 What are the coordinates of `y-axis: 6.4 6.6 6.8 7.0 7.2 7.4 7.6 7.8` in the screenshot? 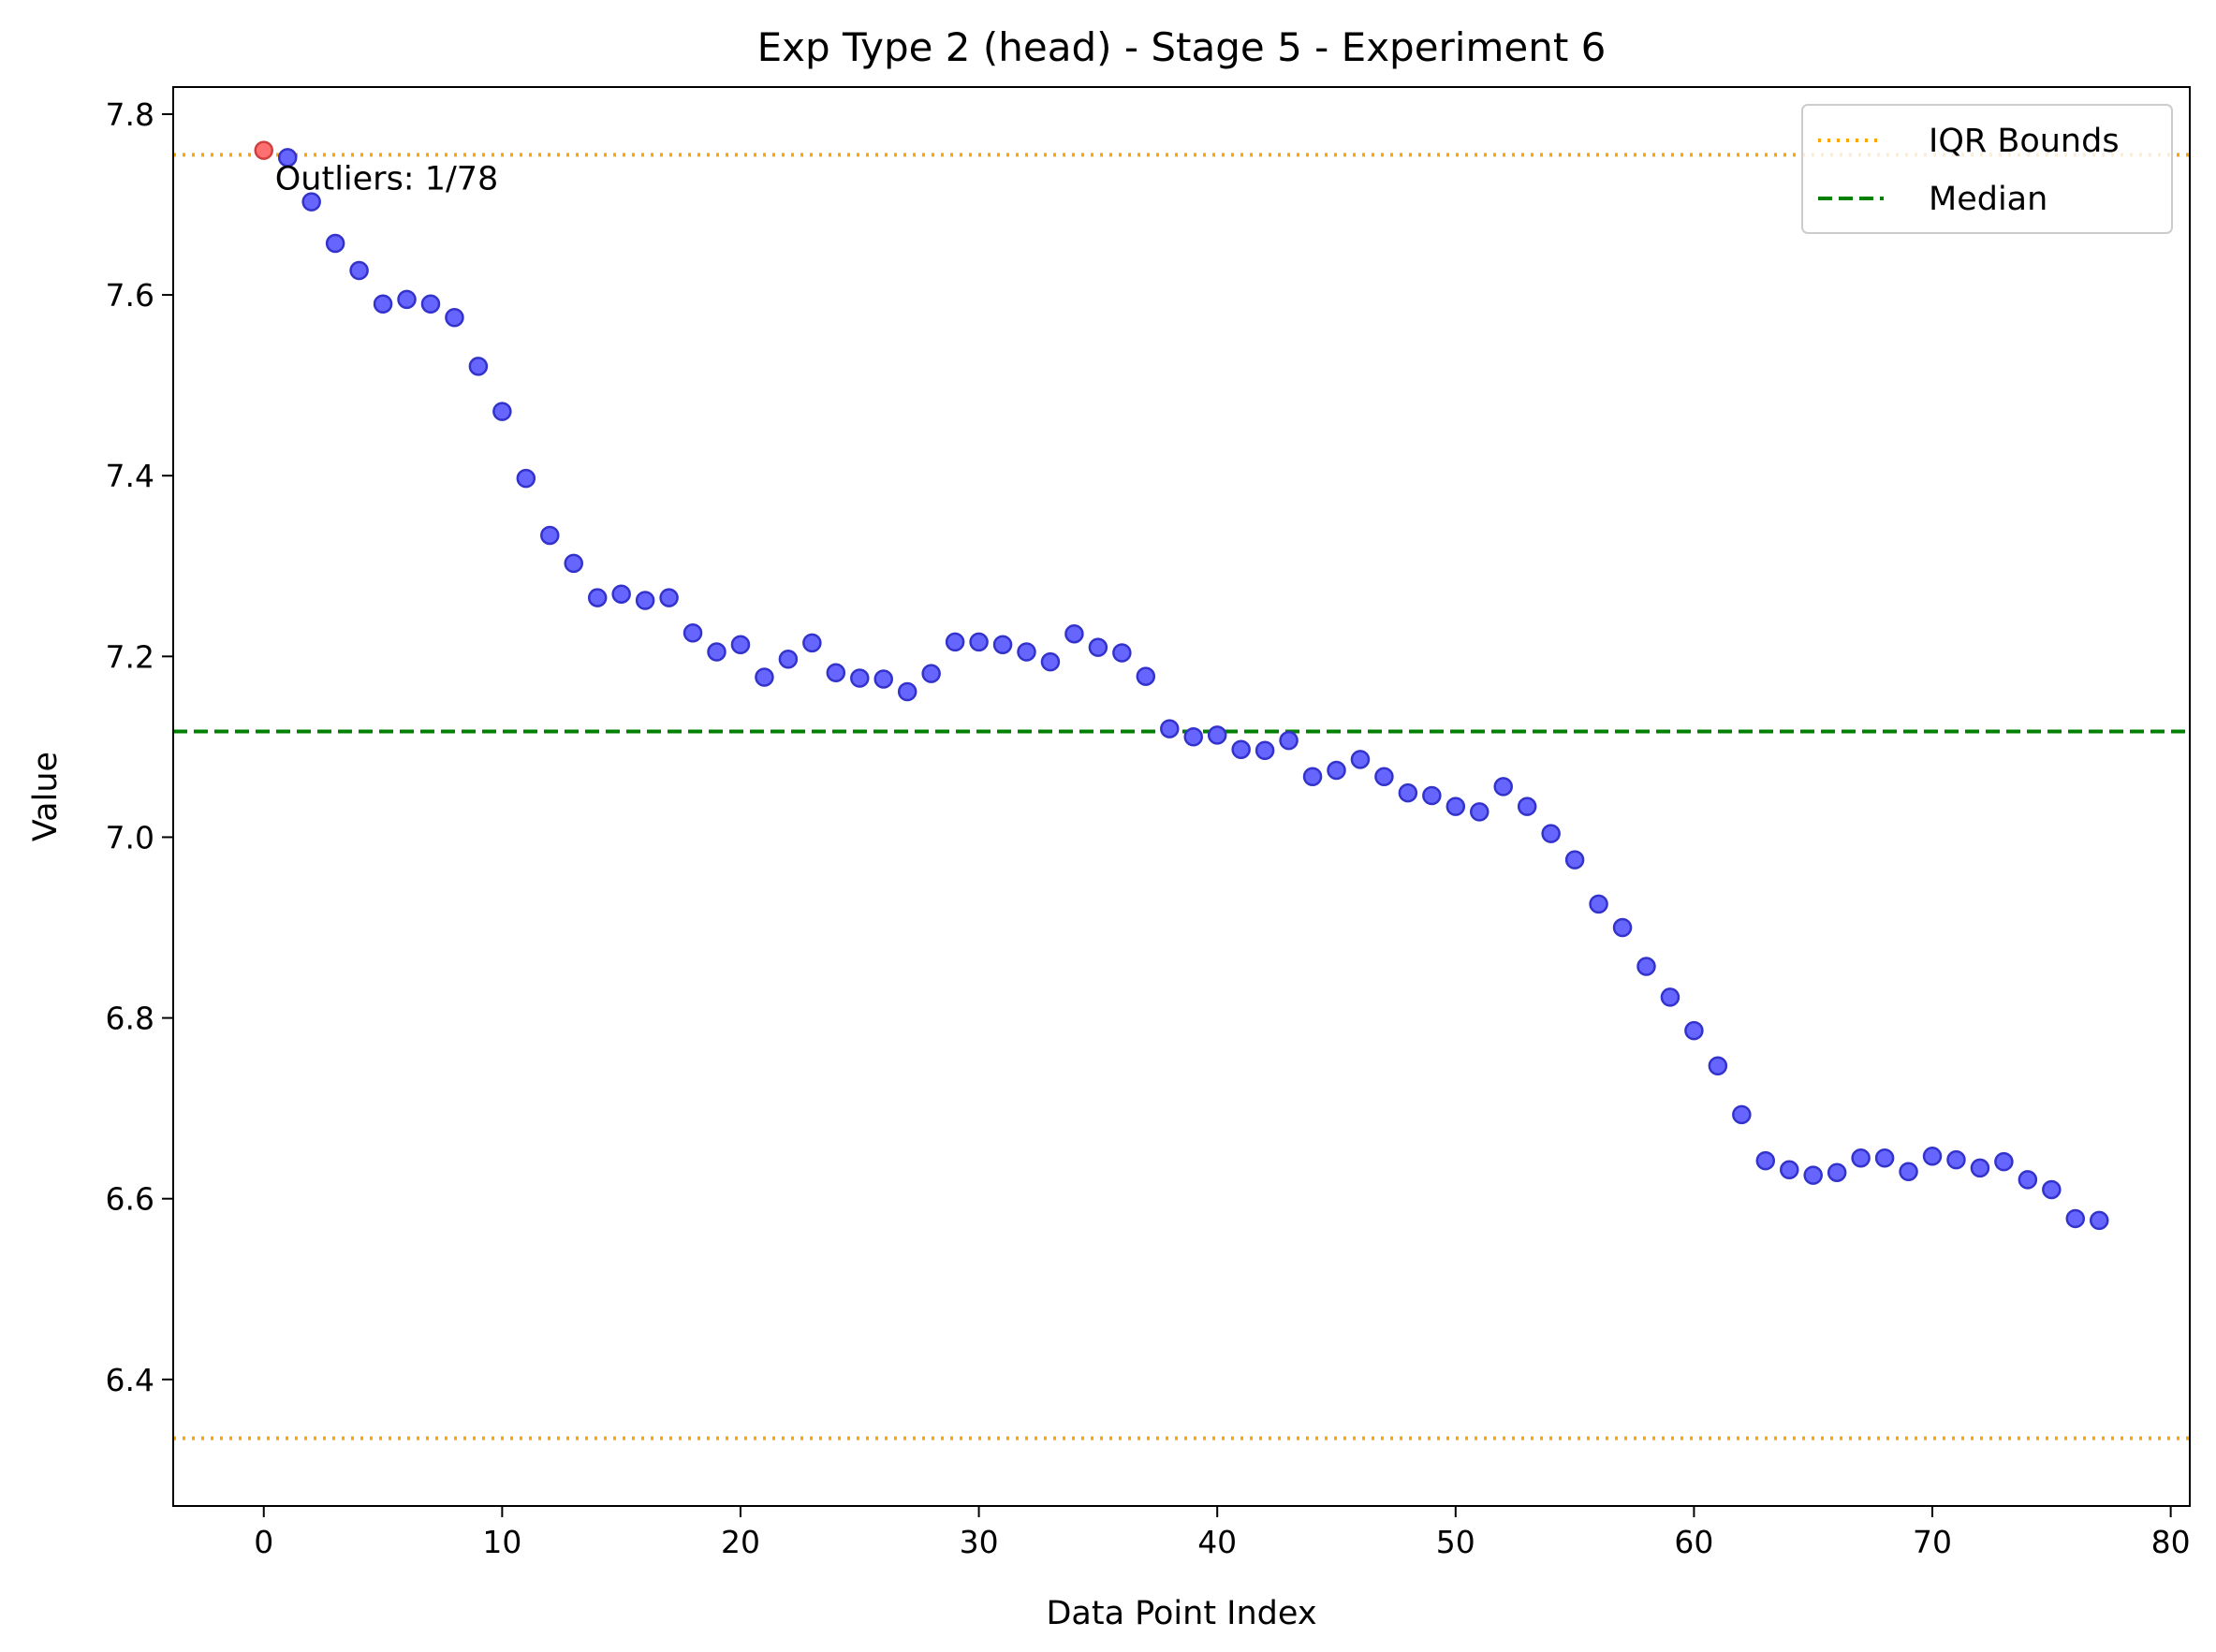 It's located at (139, 747).